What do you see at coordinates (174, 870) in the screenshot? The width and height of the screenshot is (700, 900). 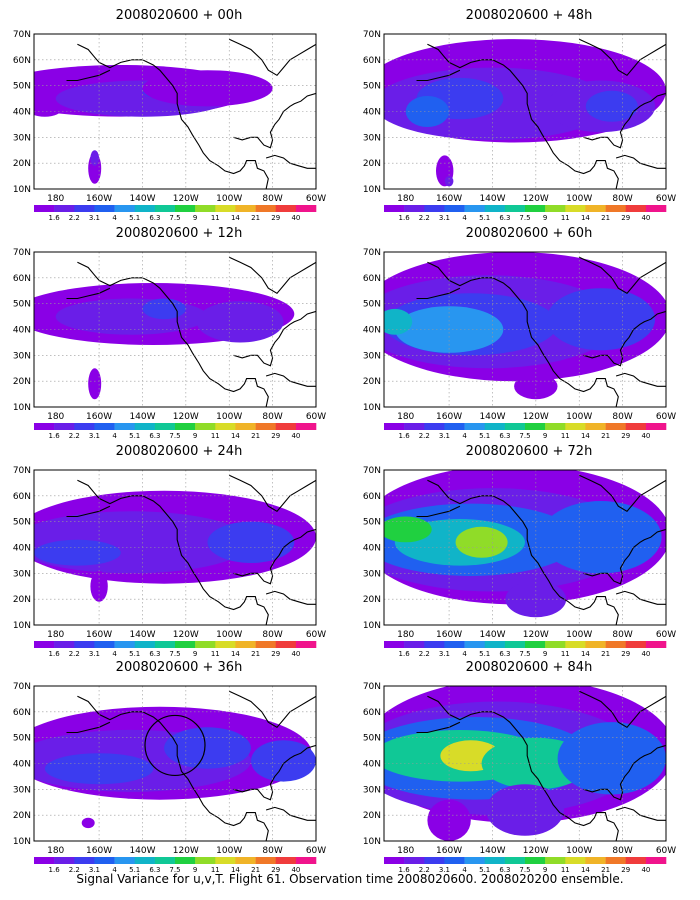 I see `colorbar-label: 7.5` at bounding box center [174, 870].